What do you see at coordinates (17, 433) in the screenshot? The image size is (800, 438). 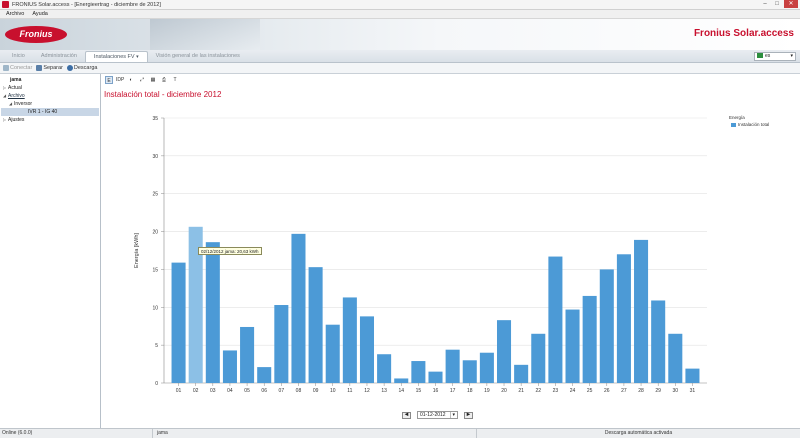 I see `status-connection: Online (6.0.0)` at bounding box center [17, 433].